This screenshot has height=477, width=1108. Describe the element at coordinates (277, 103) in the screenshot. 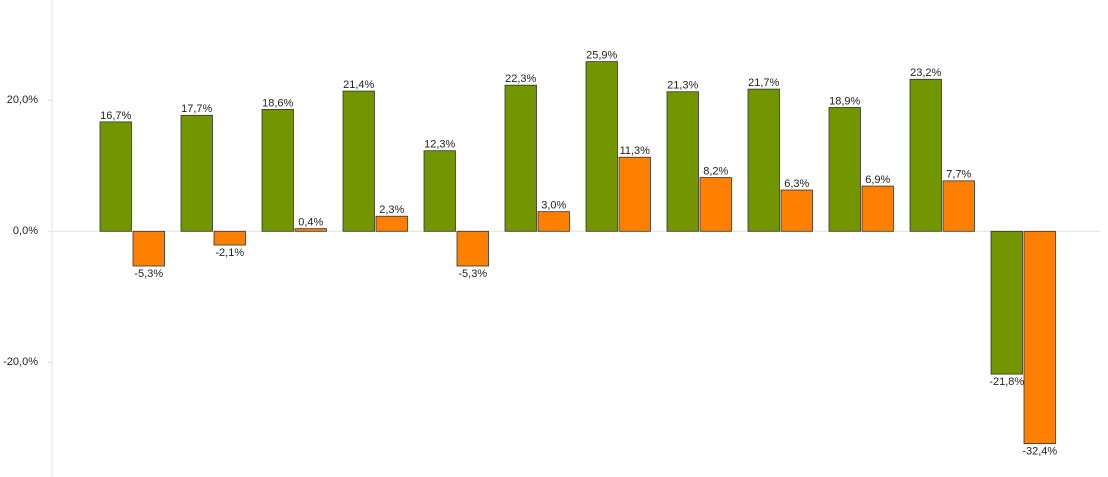

I see `value-label: 18,6%` at that location.